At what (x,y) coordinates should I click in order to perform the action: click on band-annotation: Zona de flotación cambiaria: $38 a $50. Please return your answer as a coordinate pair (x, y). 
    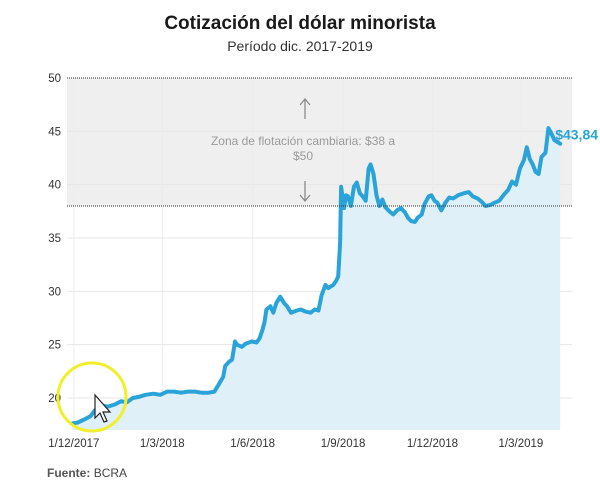
    Looking at the image, I should click on (303, 150).